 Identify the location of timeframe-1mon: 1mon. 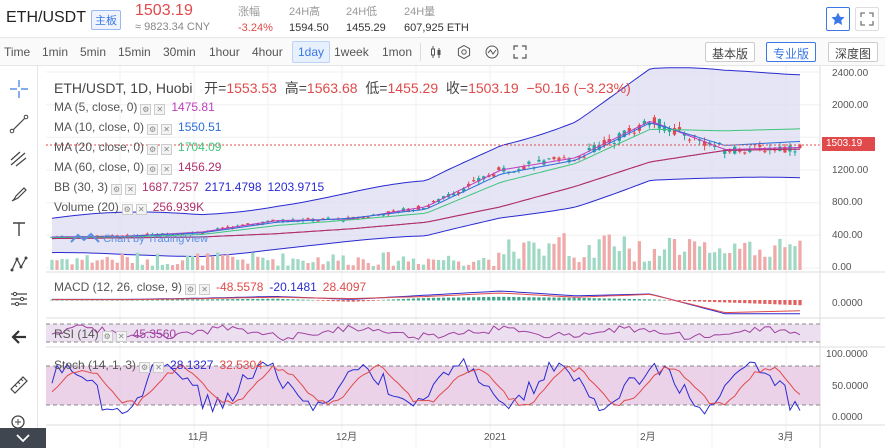
(397, 52).